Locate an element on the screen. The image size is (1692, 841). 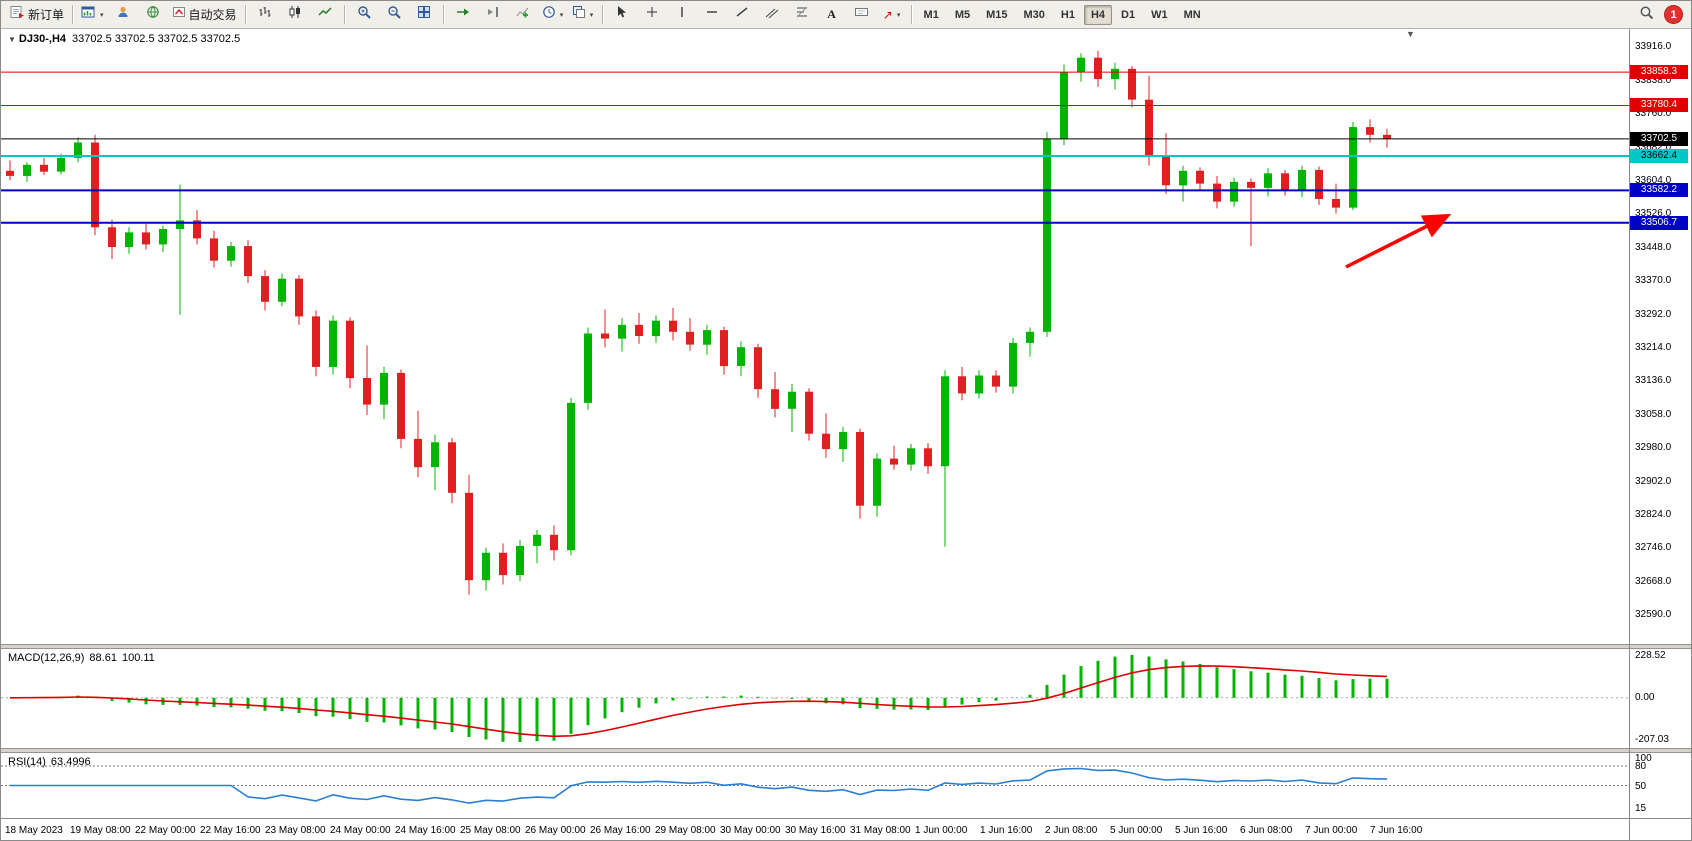
tile-windows-button is located at coordinates (424, 15).